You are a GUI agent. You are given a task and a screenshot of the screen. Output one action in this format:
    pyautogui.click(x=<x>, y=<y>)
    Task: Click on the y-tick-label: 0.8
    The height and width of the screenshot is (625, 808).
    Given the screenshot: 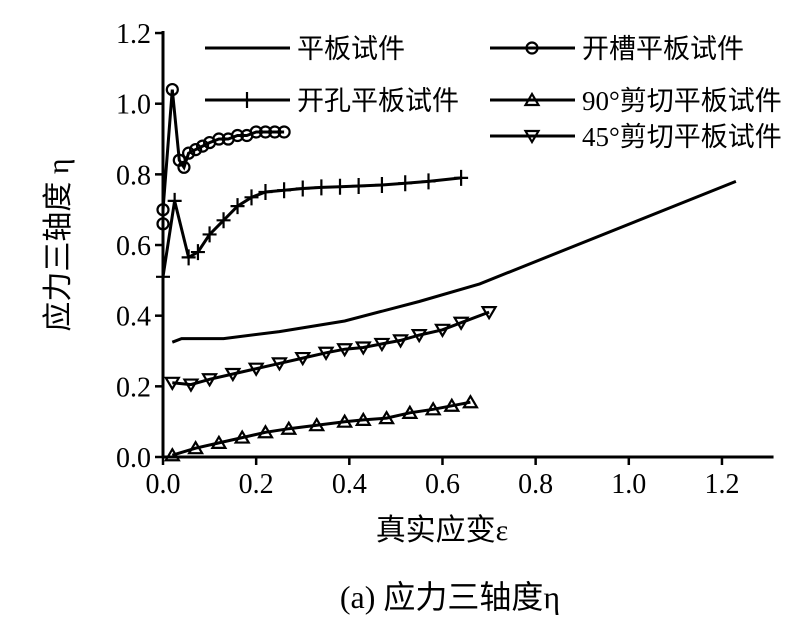 What is the action you would take?
    pyautogui.click(x=133, y=175)
    